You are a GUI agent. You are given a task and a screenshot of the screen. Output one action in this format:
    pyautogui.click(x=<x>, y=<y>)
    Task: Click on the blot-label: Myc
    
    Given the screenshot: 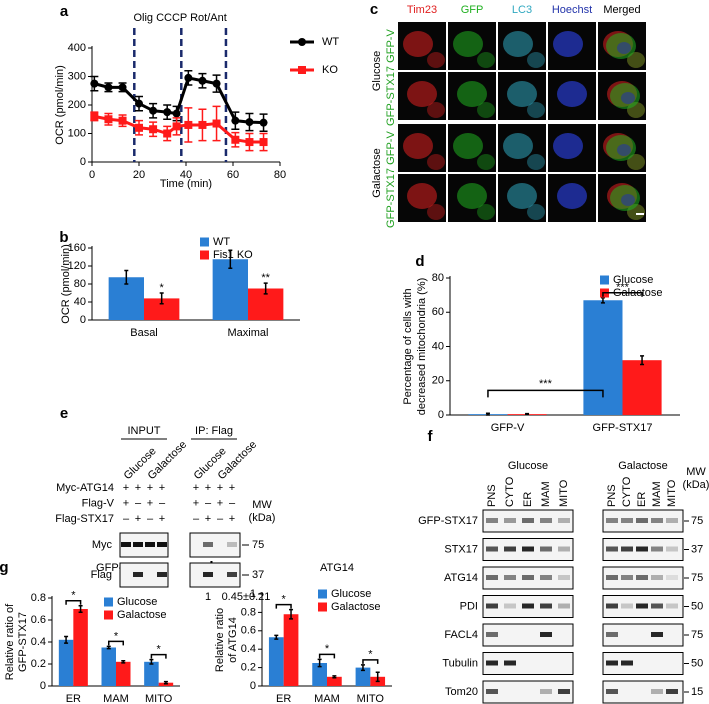 What is the action you would take?
    pyautogui.click(x=102, y=545)
    